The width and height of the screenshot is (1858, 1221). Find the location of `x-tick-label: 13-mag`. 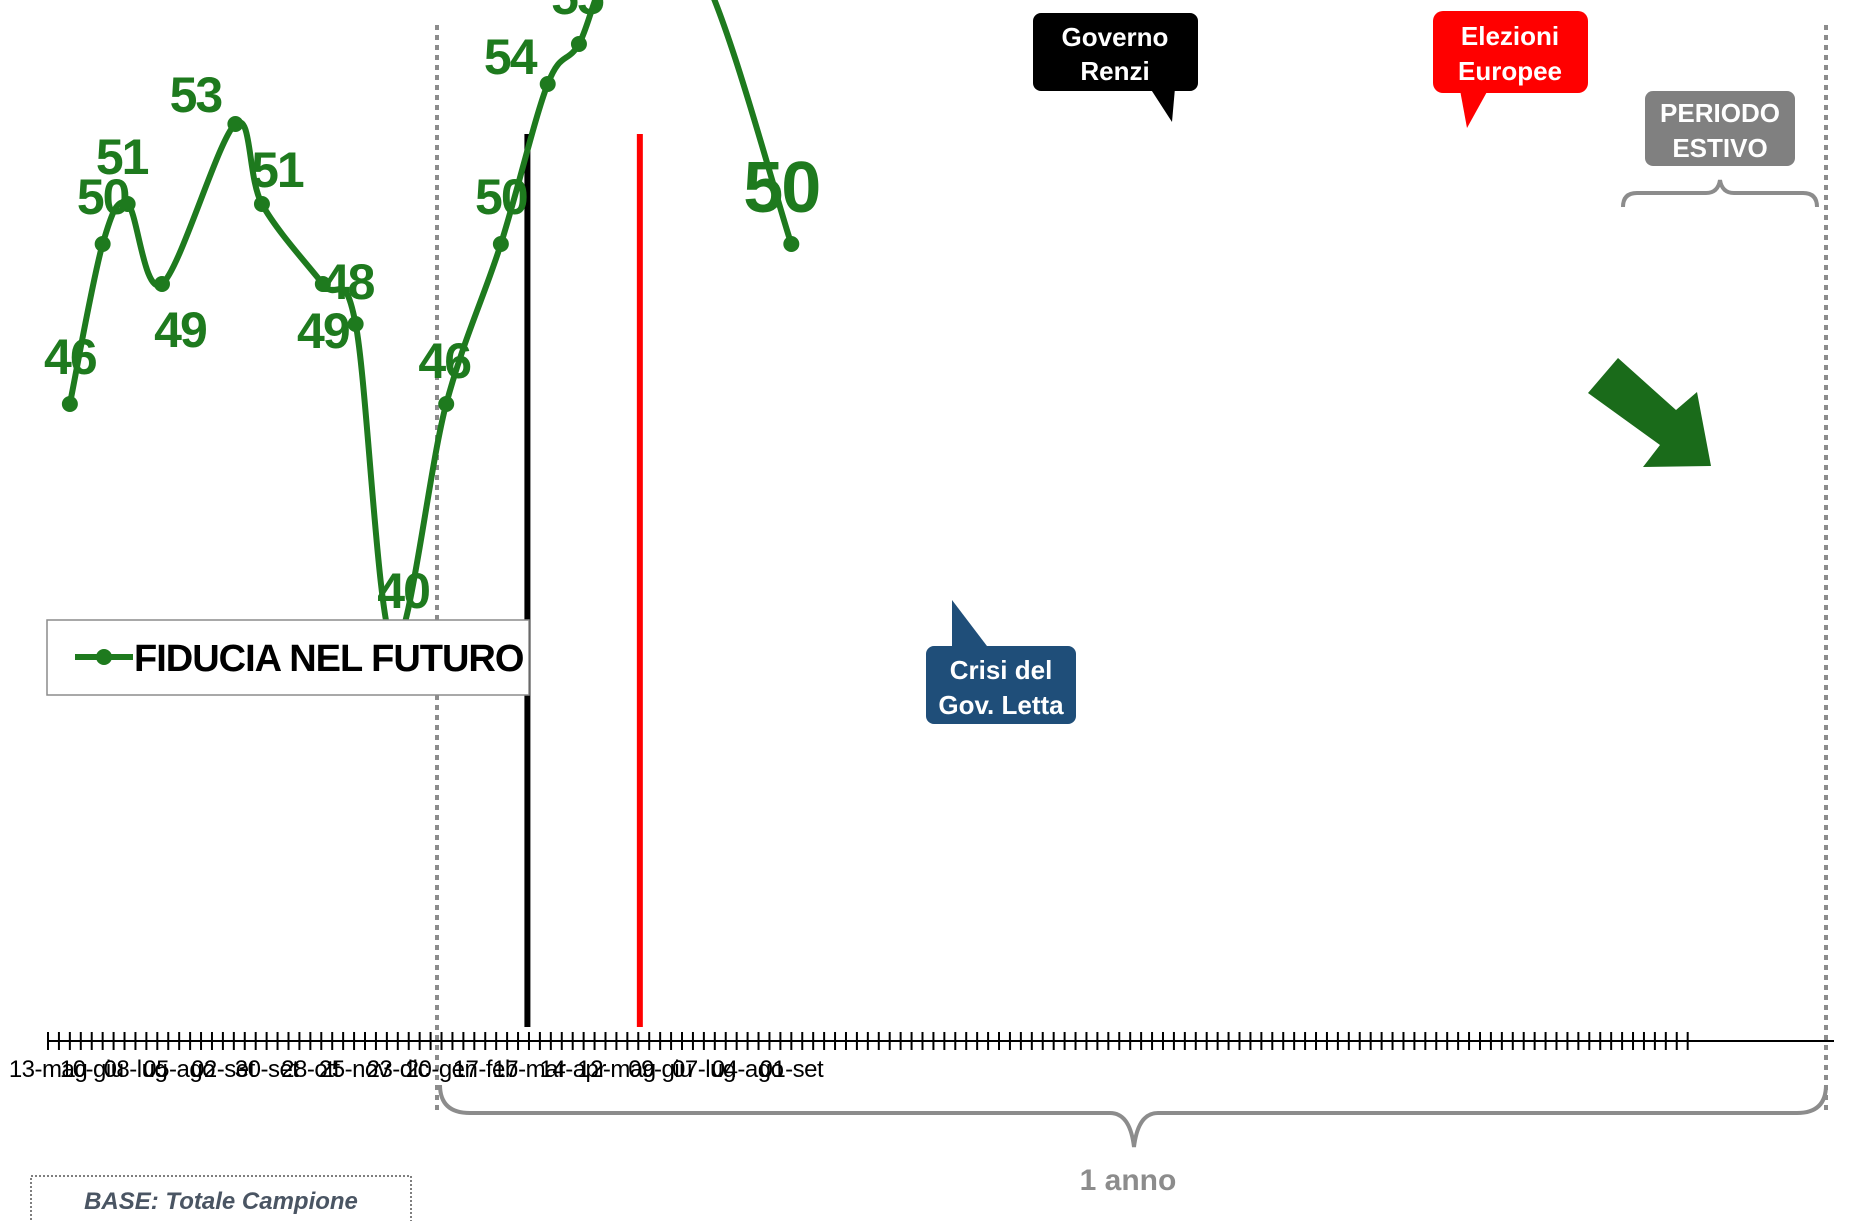

x-tick-label: 13-mag is located at coordinates (48, 1069).